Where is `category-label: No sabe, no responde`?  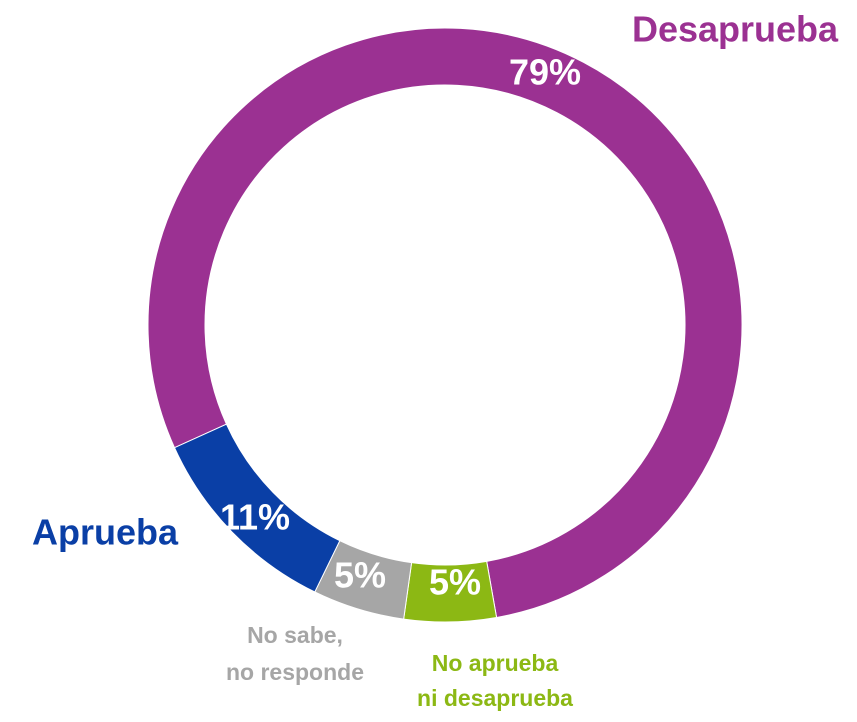
category-label: No sabe, no responde is located at coordinates (295, 653).